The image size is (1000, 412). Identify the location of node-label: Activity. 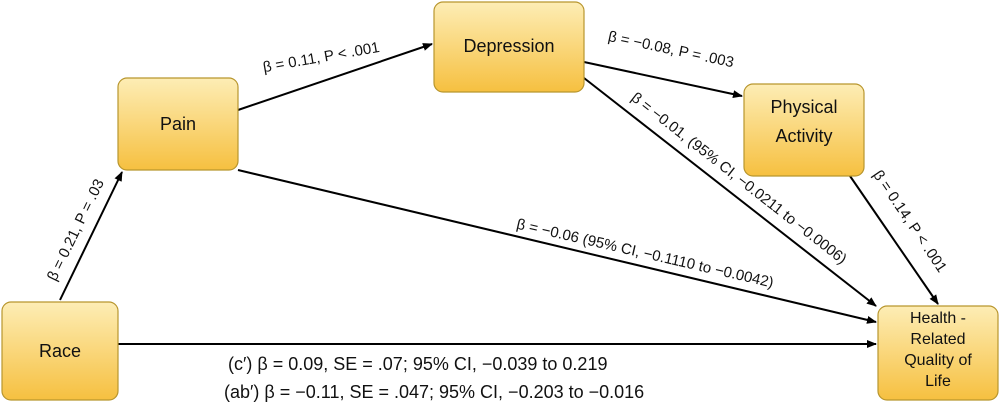
(803, 136).